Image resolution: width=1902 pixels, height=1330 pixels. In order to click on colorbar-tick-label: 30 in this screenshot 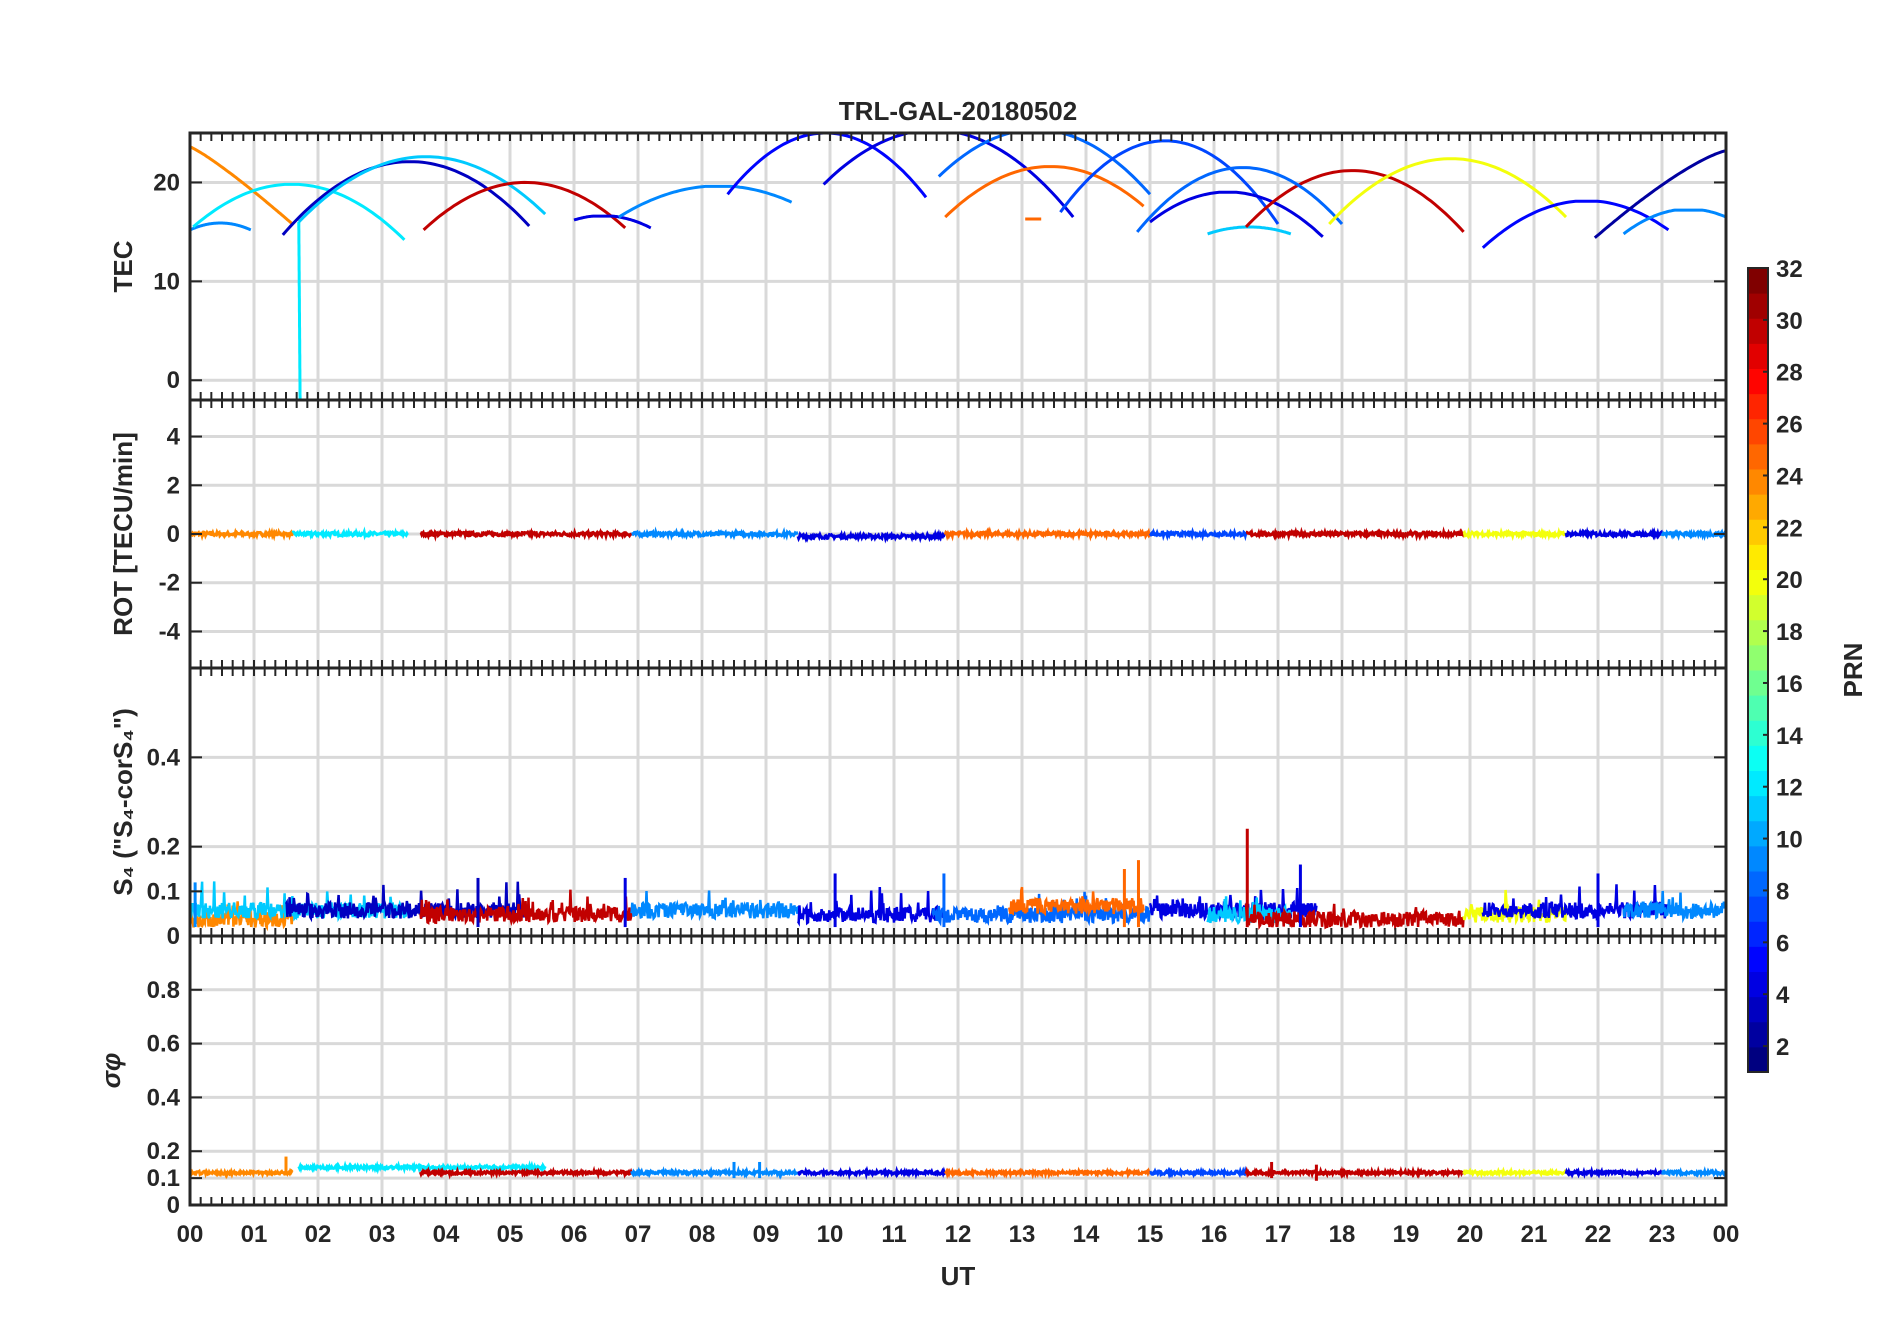, I will do `click(1789, 321)`.